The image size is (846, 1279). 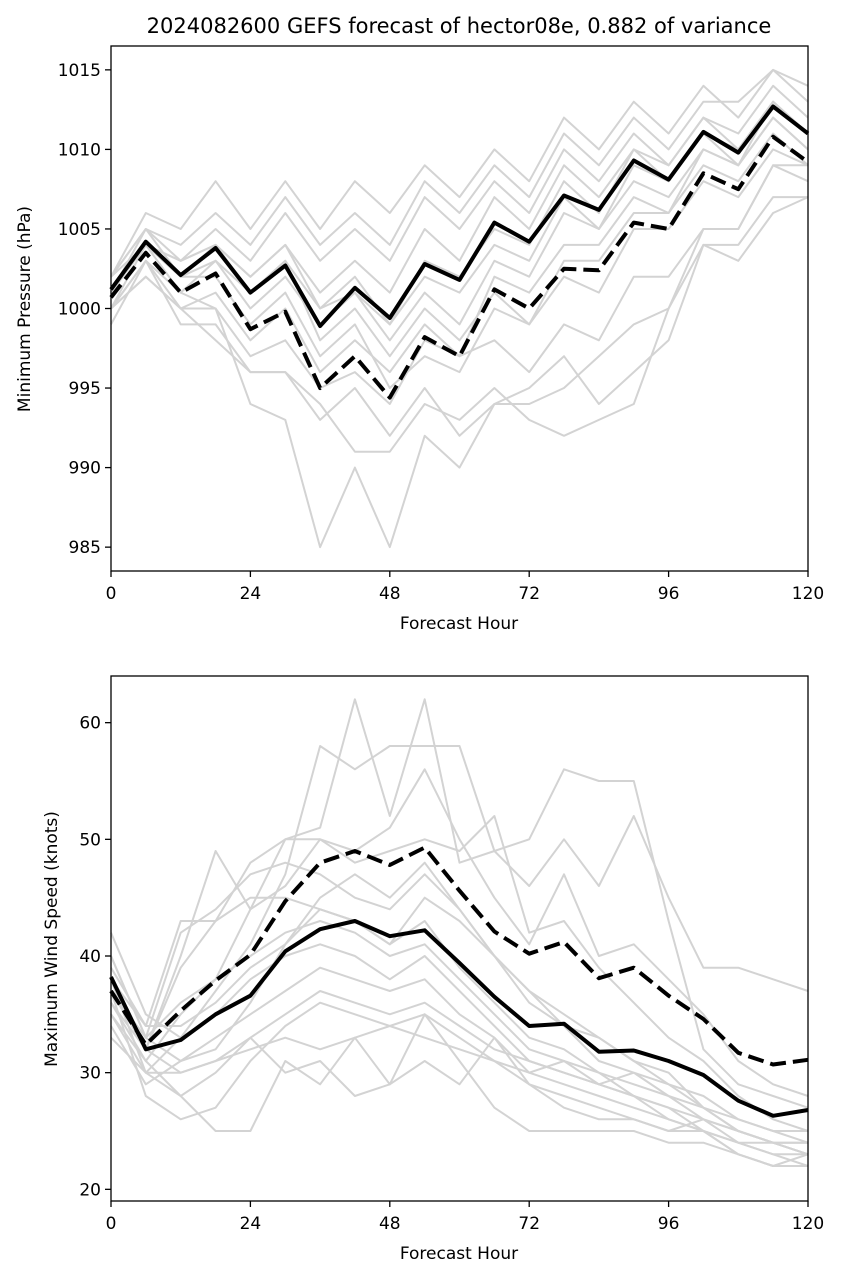 I want to click on wind-mean-line, so click(x=459, y=1018).